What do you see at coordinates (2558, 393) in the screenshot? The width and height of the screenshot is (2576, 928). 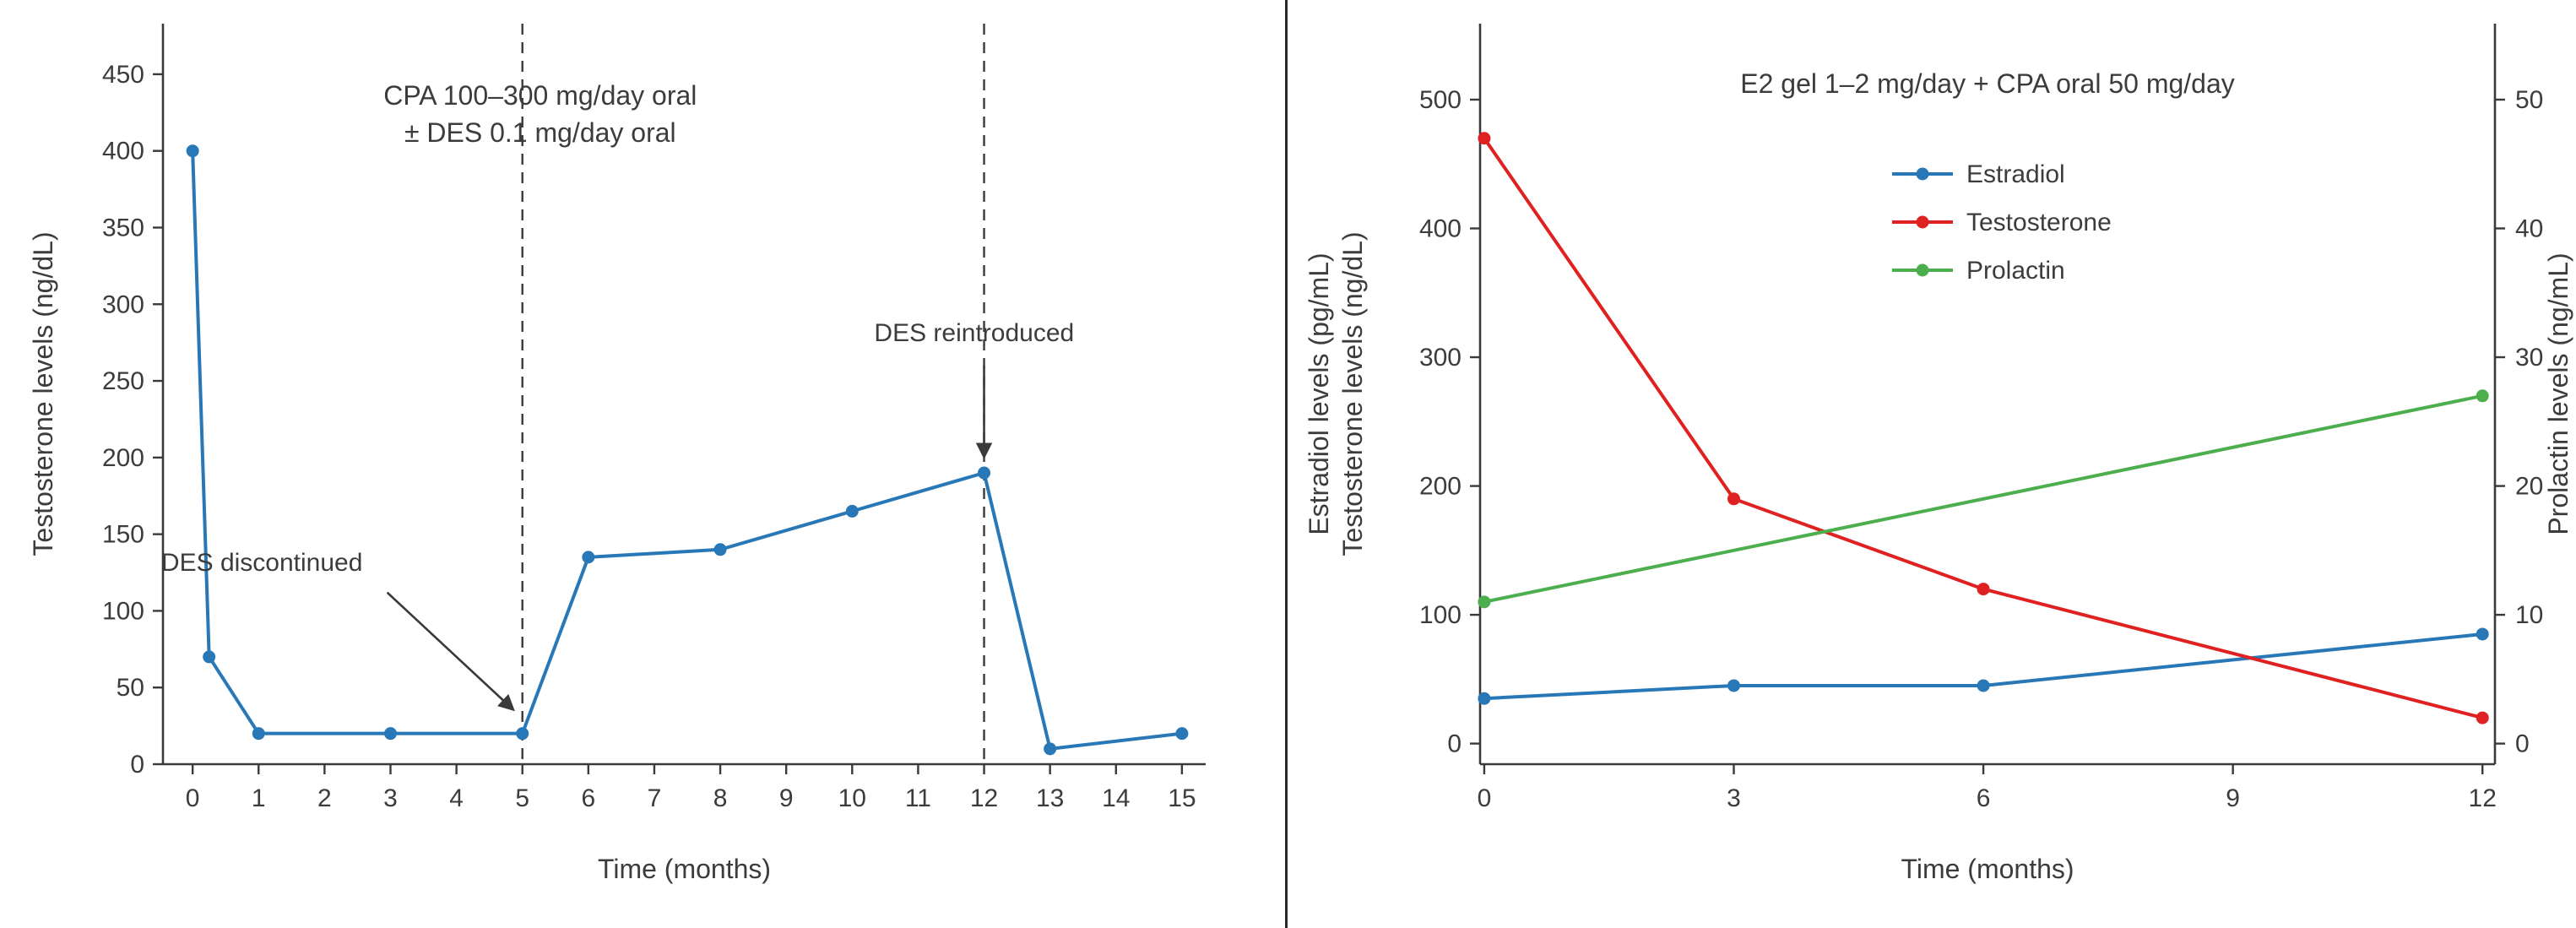 I see `right-y-axis-label: Prolactin levels (ng/mL)` at bounding box center [2558, 393].